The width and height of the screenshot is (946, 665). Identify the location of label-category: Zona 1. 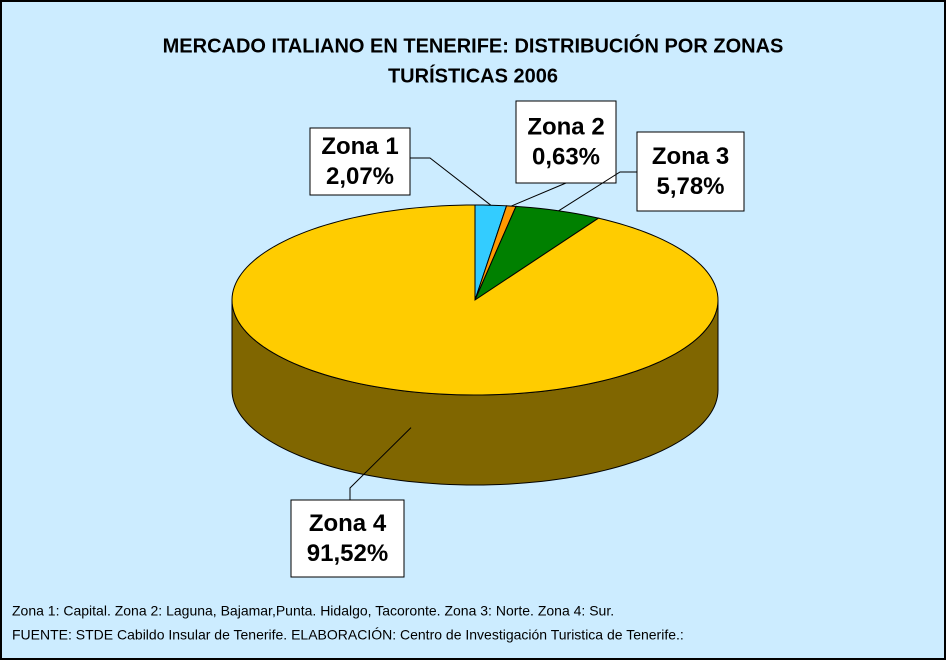
(359, 146).